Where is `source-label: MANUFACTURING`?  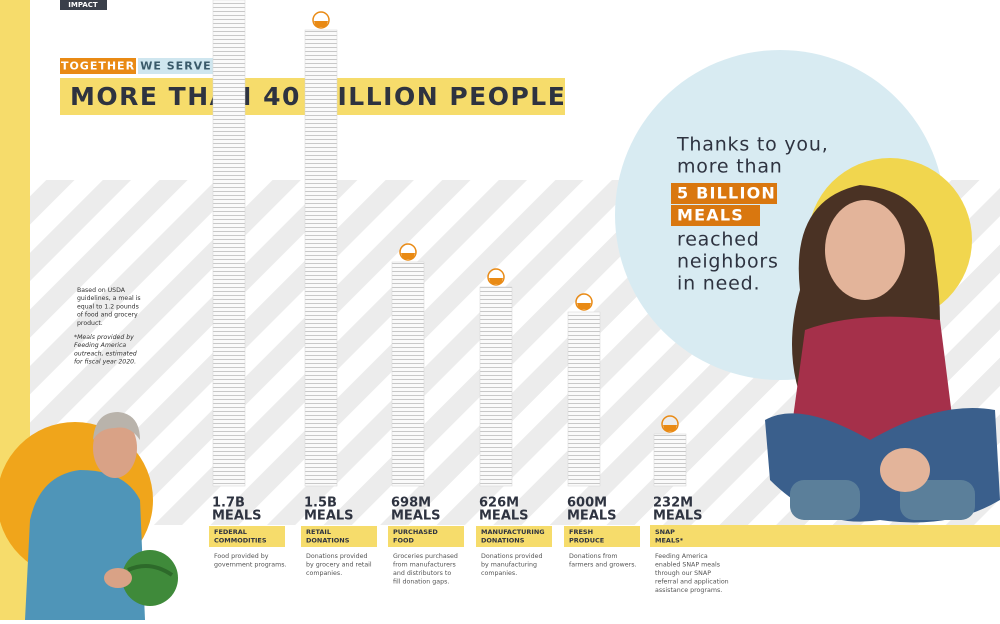 source-label: MANUFACTURING is located at coordinates (513, 532).